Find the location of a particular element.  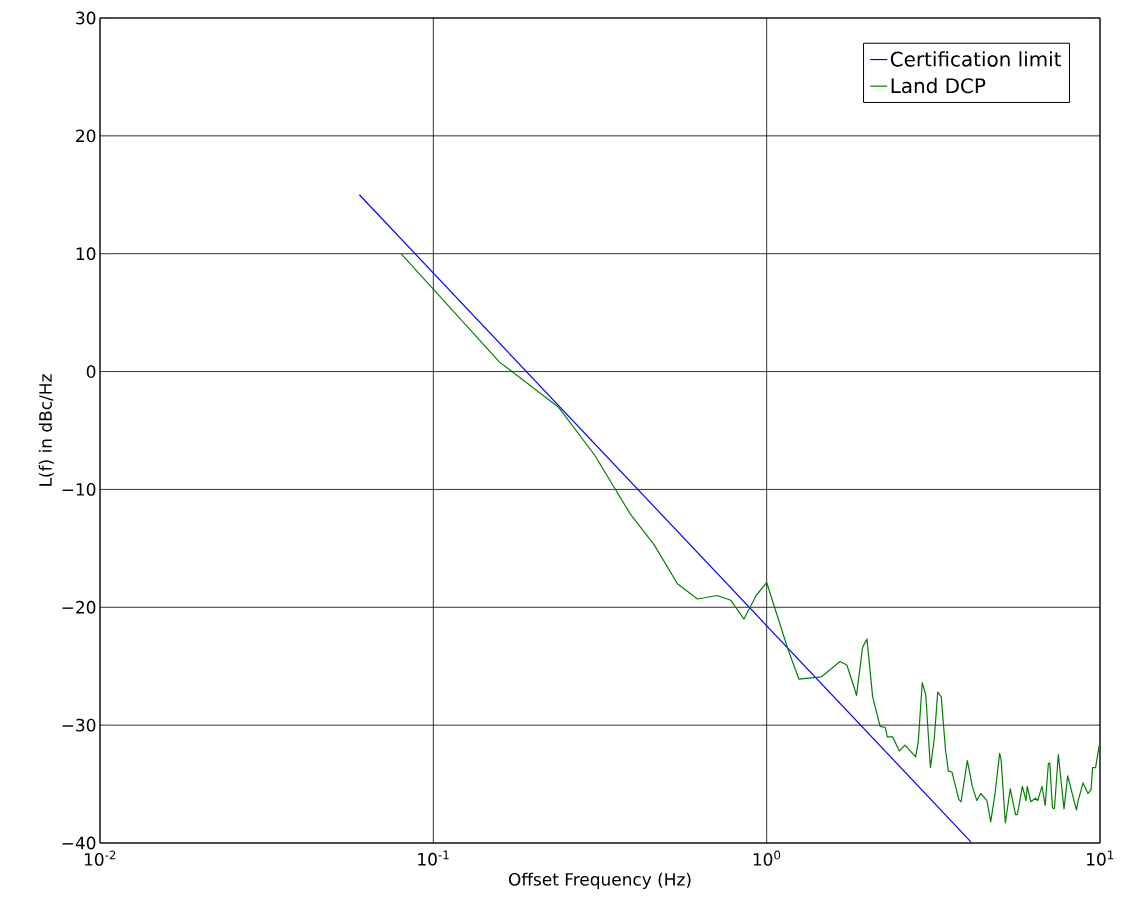

legend-label: Land DCP is located at coordinates (938, 85).